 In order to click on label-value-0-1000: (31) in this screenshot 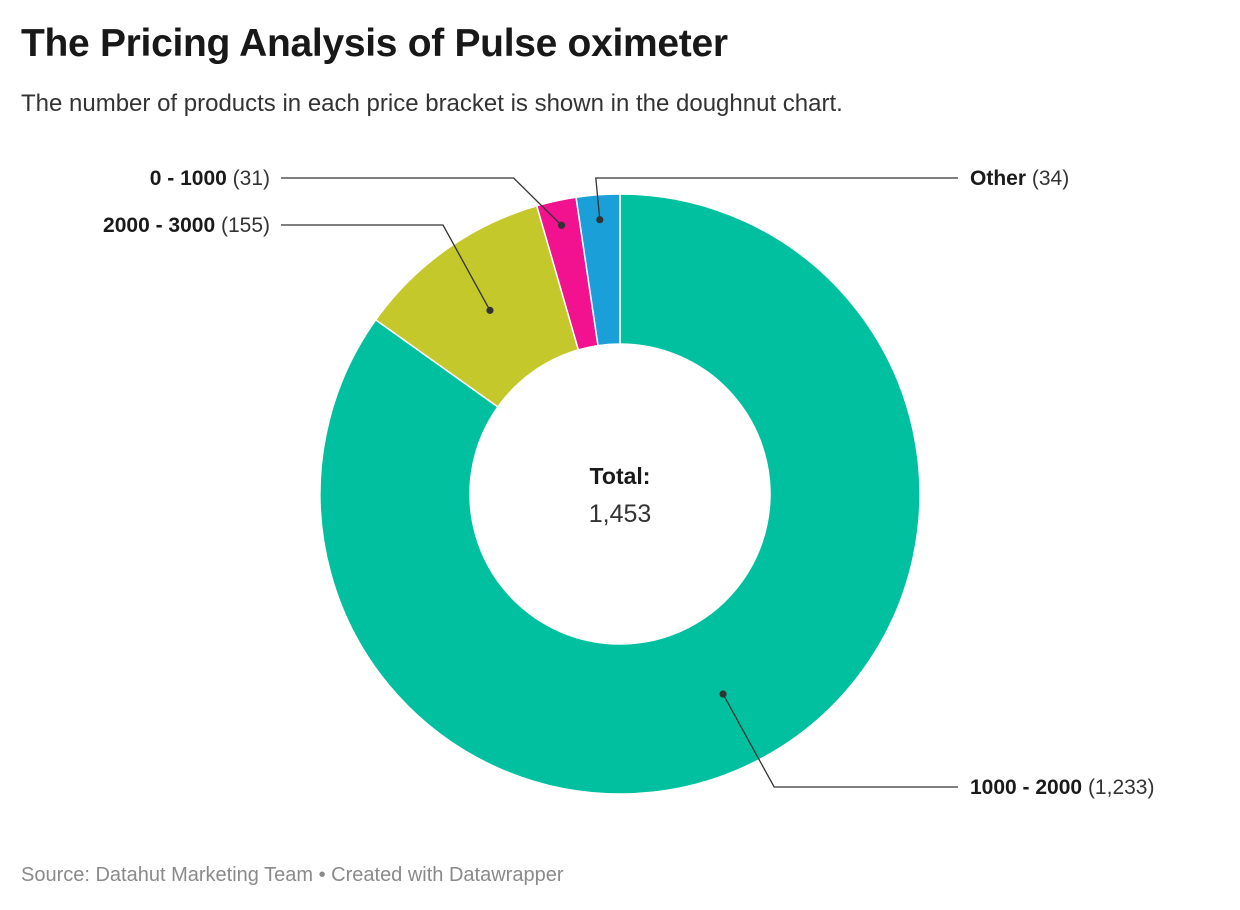, I will do `click(248, 178)`.